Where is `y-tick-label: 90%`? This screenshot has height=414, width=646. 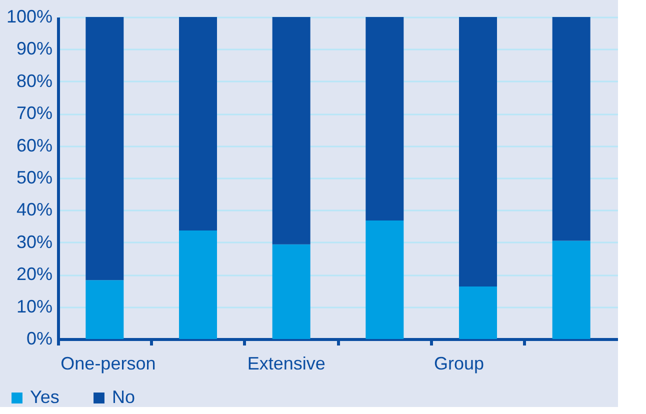 y-tick-label: 90% is located at coordinates (34, 48).